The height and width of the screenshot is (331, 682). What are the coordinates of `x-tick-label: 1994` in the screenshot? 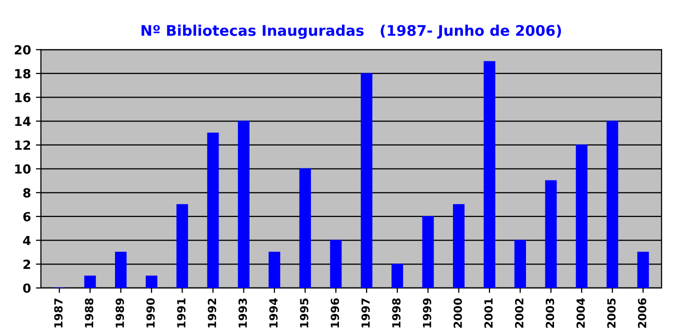 It's located at (273, 313).